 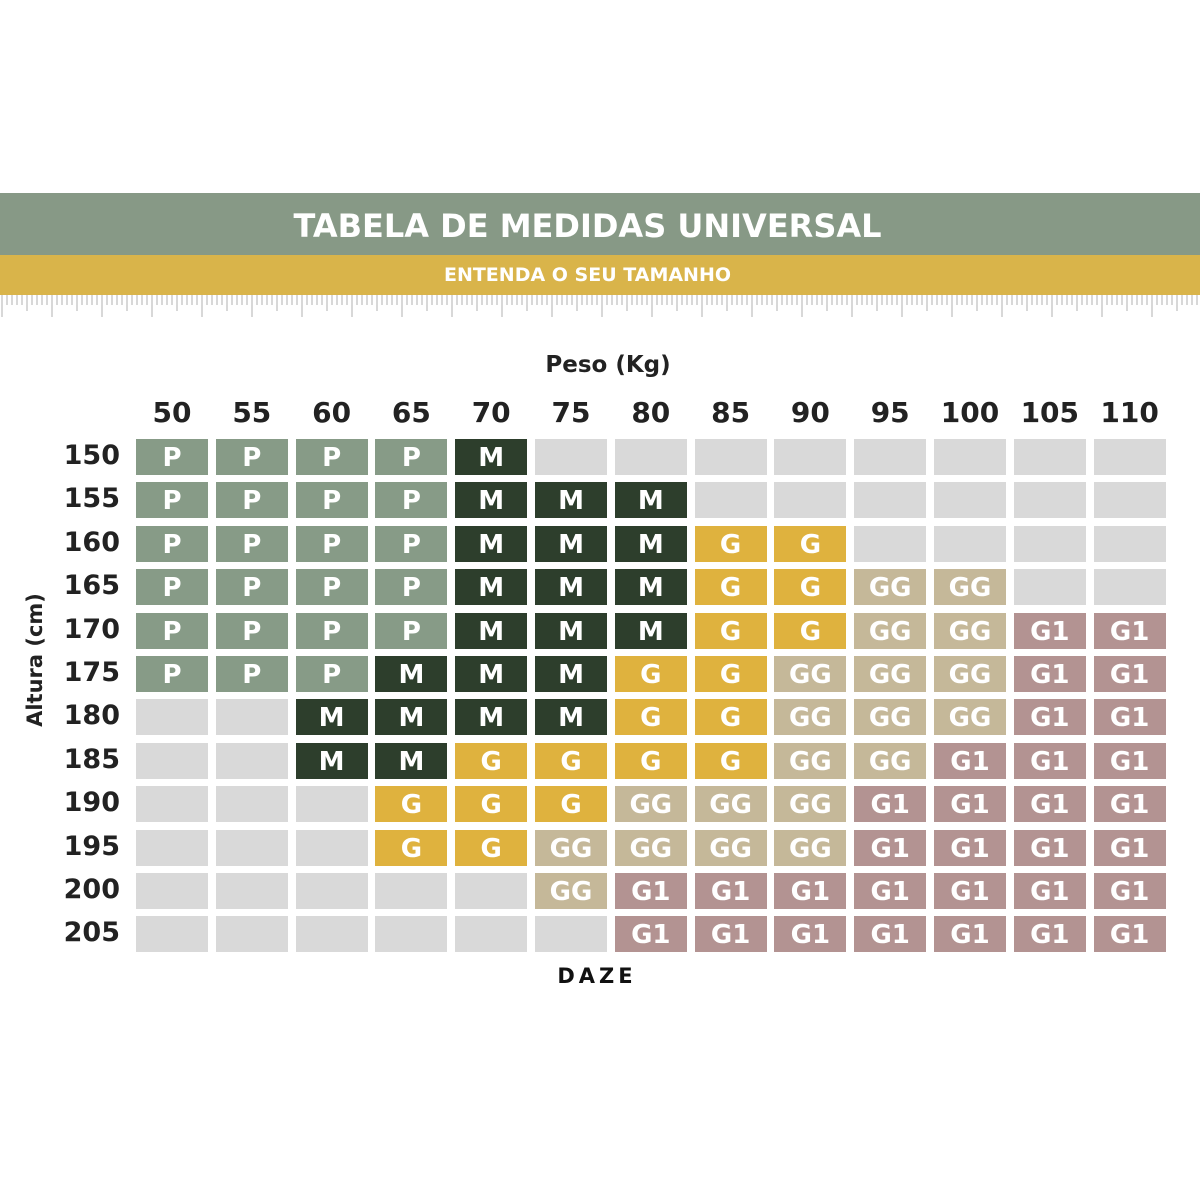 I want to click on title-band, so click(x=600, y=224).